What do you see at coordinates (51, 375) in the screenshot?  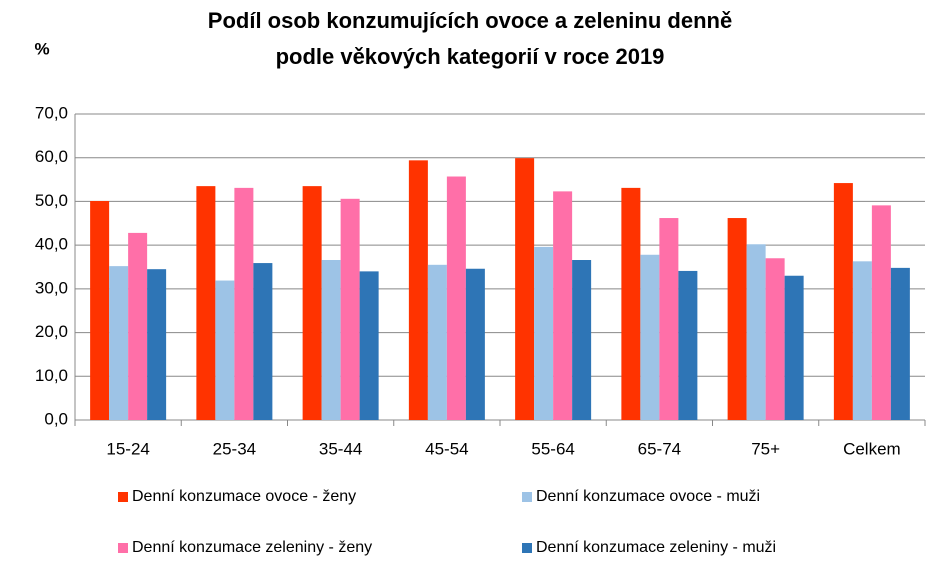 I see `y-tick-label: 10,0` at bounding box center [51, 375].